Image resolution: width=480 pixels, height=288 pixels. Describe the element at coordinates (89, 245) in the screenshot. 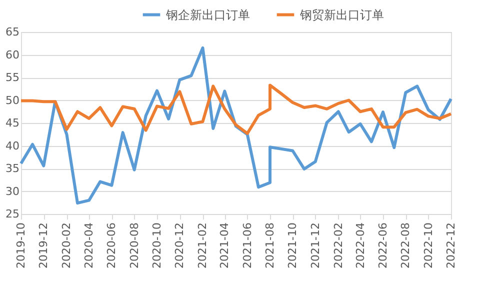

I see `x-tick-label: 2020-04` at that location.